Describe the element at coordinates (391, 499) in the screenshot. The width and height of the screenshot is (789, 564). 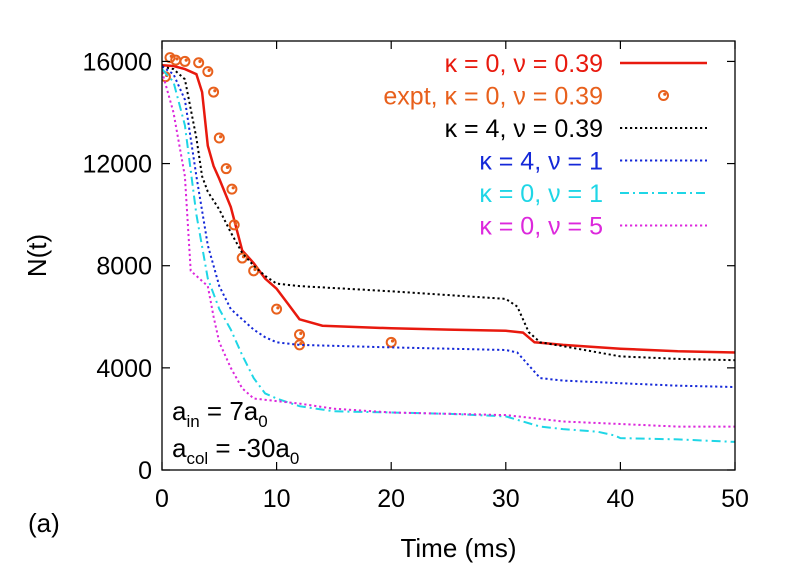
I see `x-tick-label: 20` at that location.